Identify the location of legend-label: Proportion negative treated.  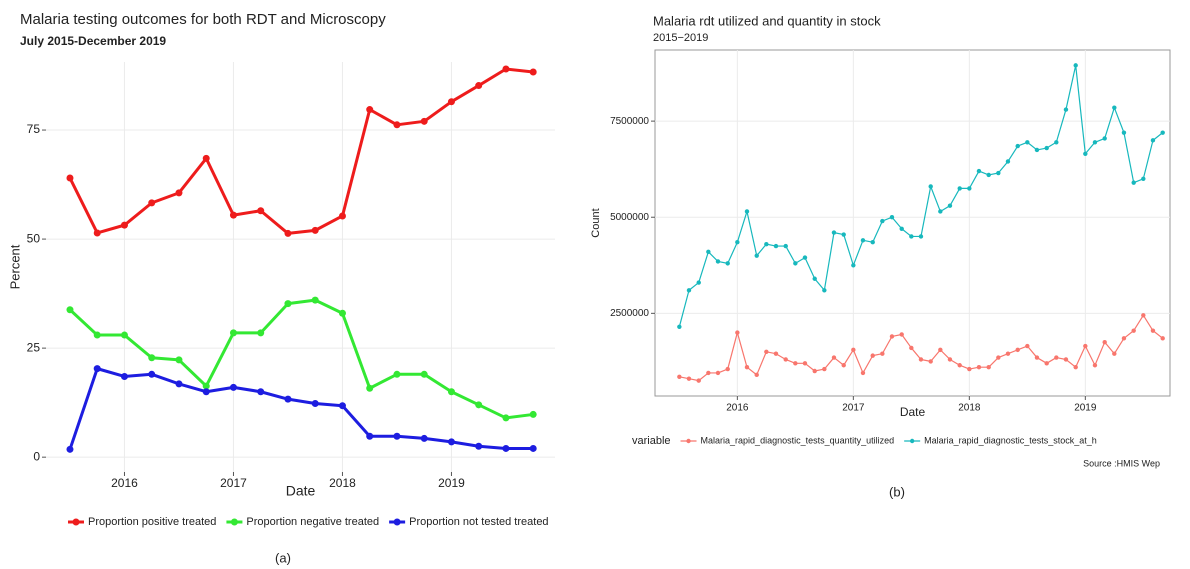
(312, 522).